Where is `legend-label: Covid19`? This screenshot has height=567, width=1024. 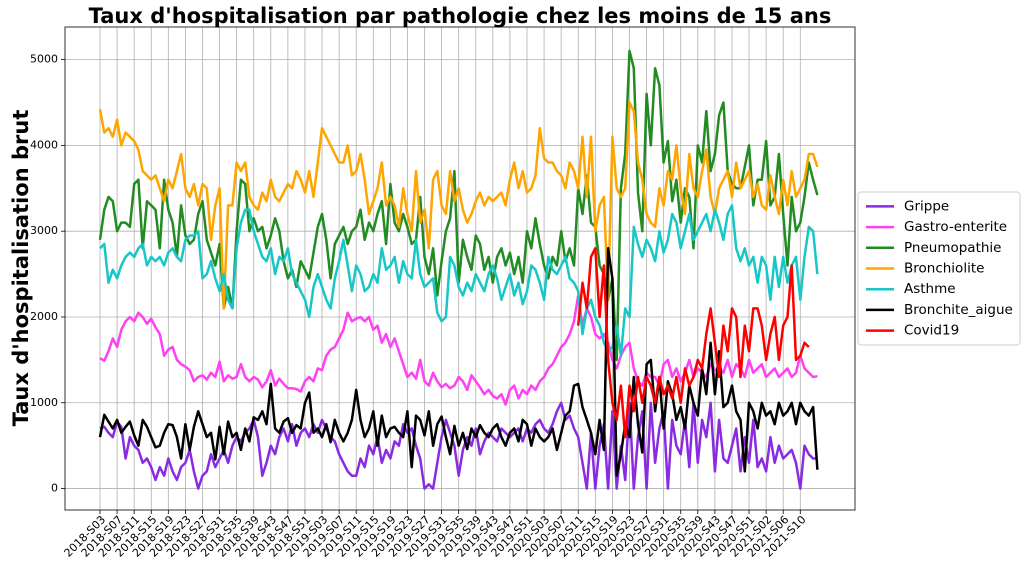
legend-label: Covid19 is located at coordinates (931, 331).